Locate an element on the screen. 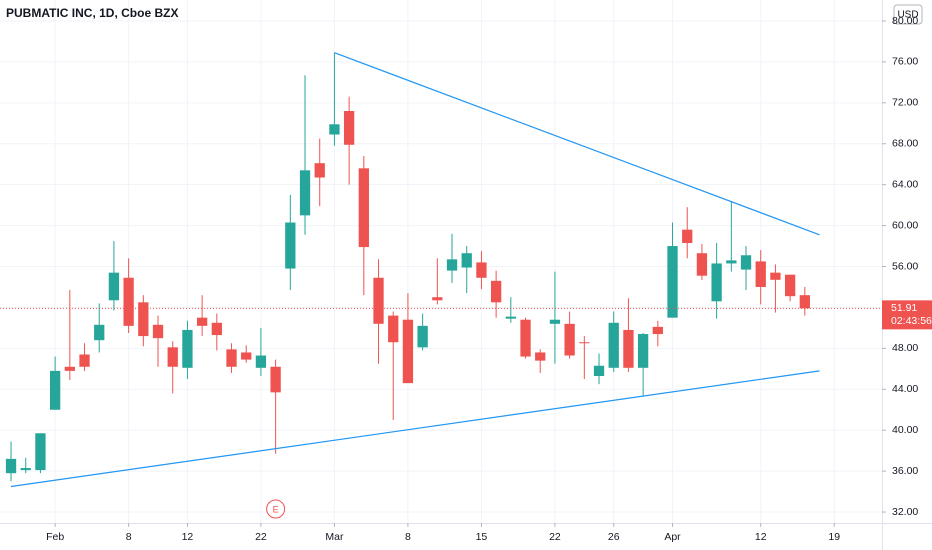 The height and width of the screenshot is (550, 932). y-tick-label: 48.00 is located at coordinates (905, 348).